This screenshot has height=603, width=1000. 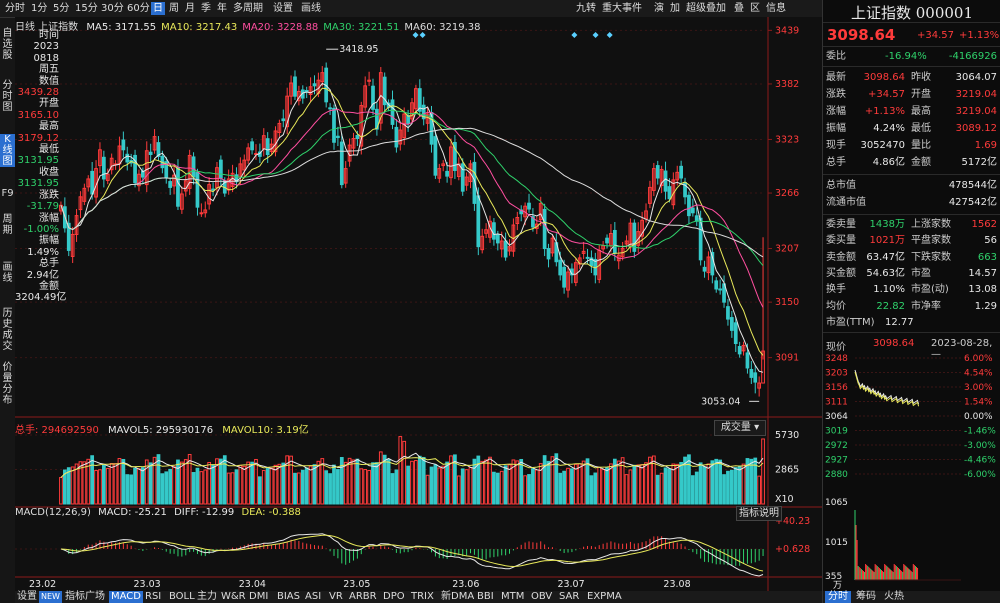 I want to click on toolbar-right-1: 重大事件, so click(x=622, y=8).